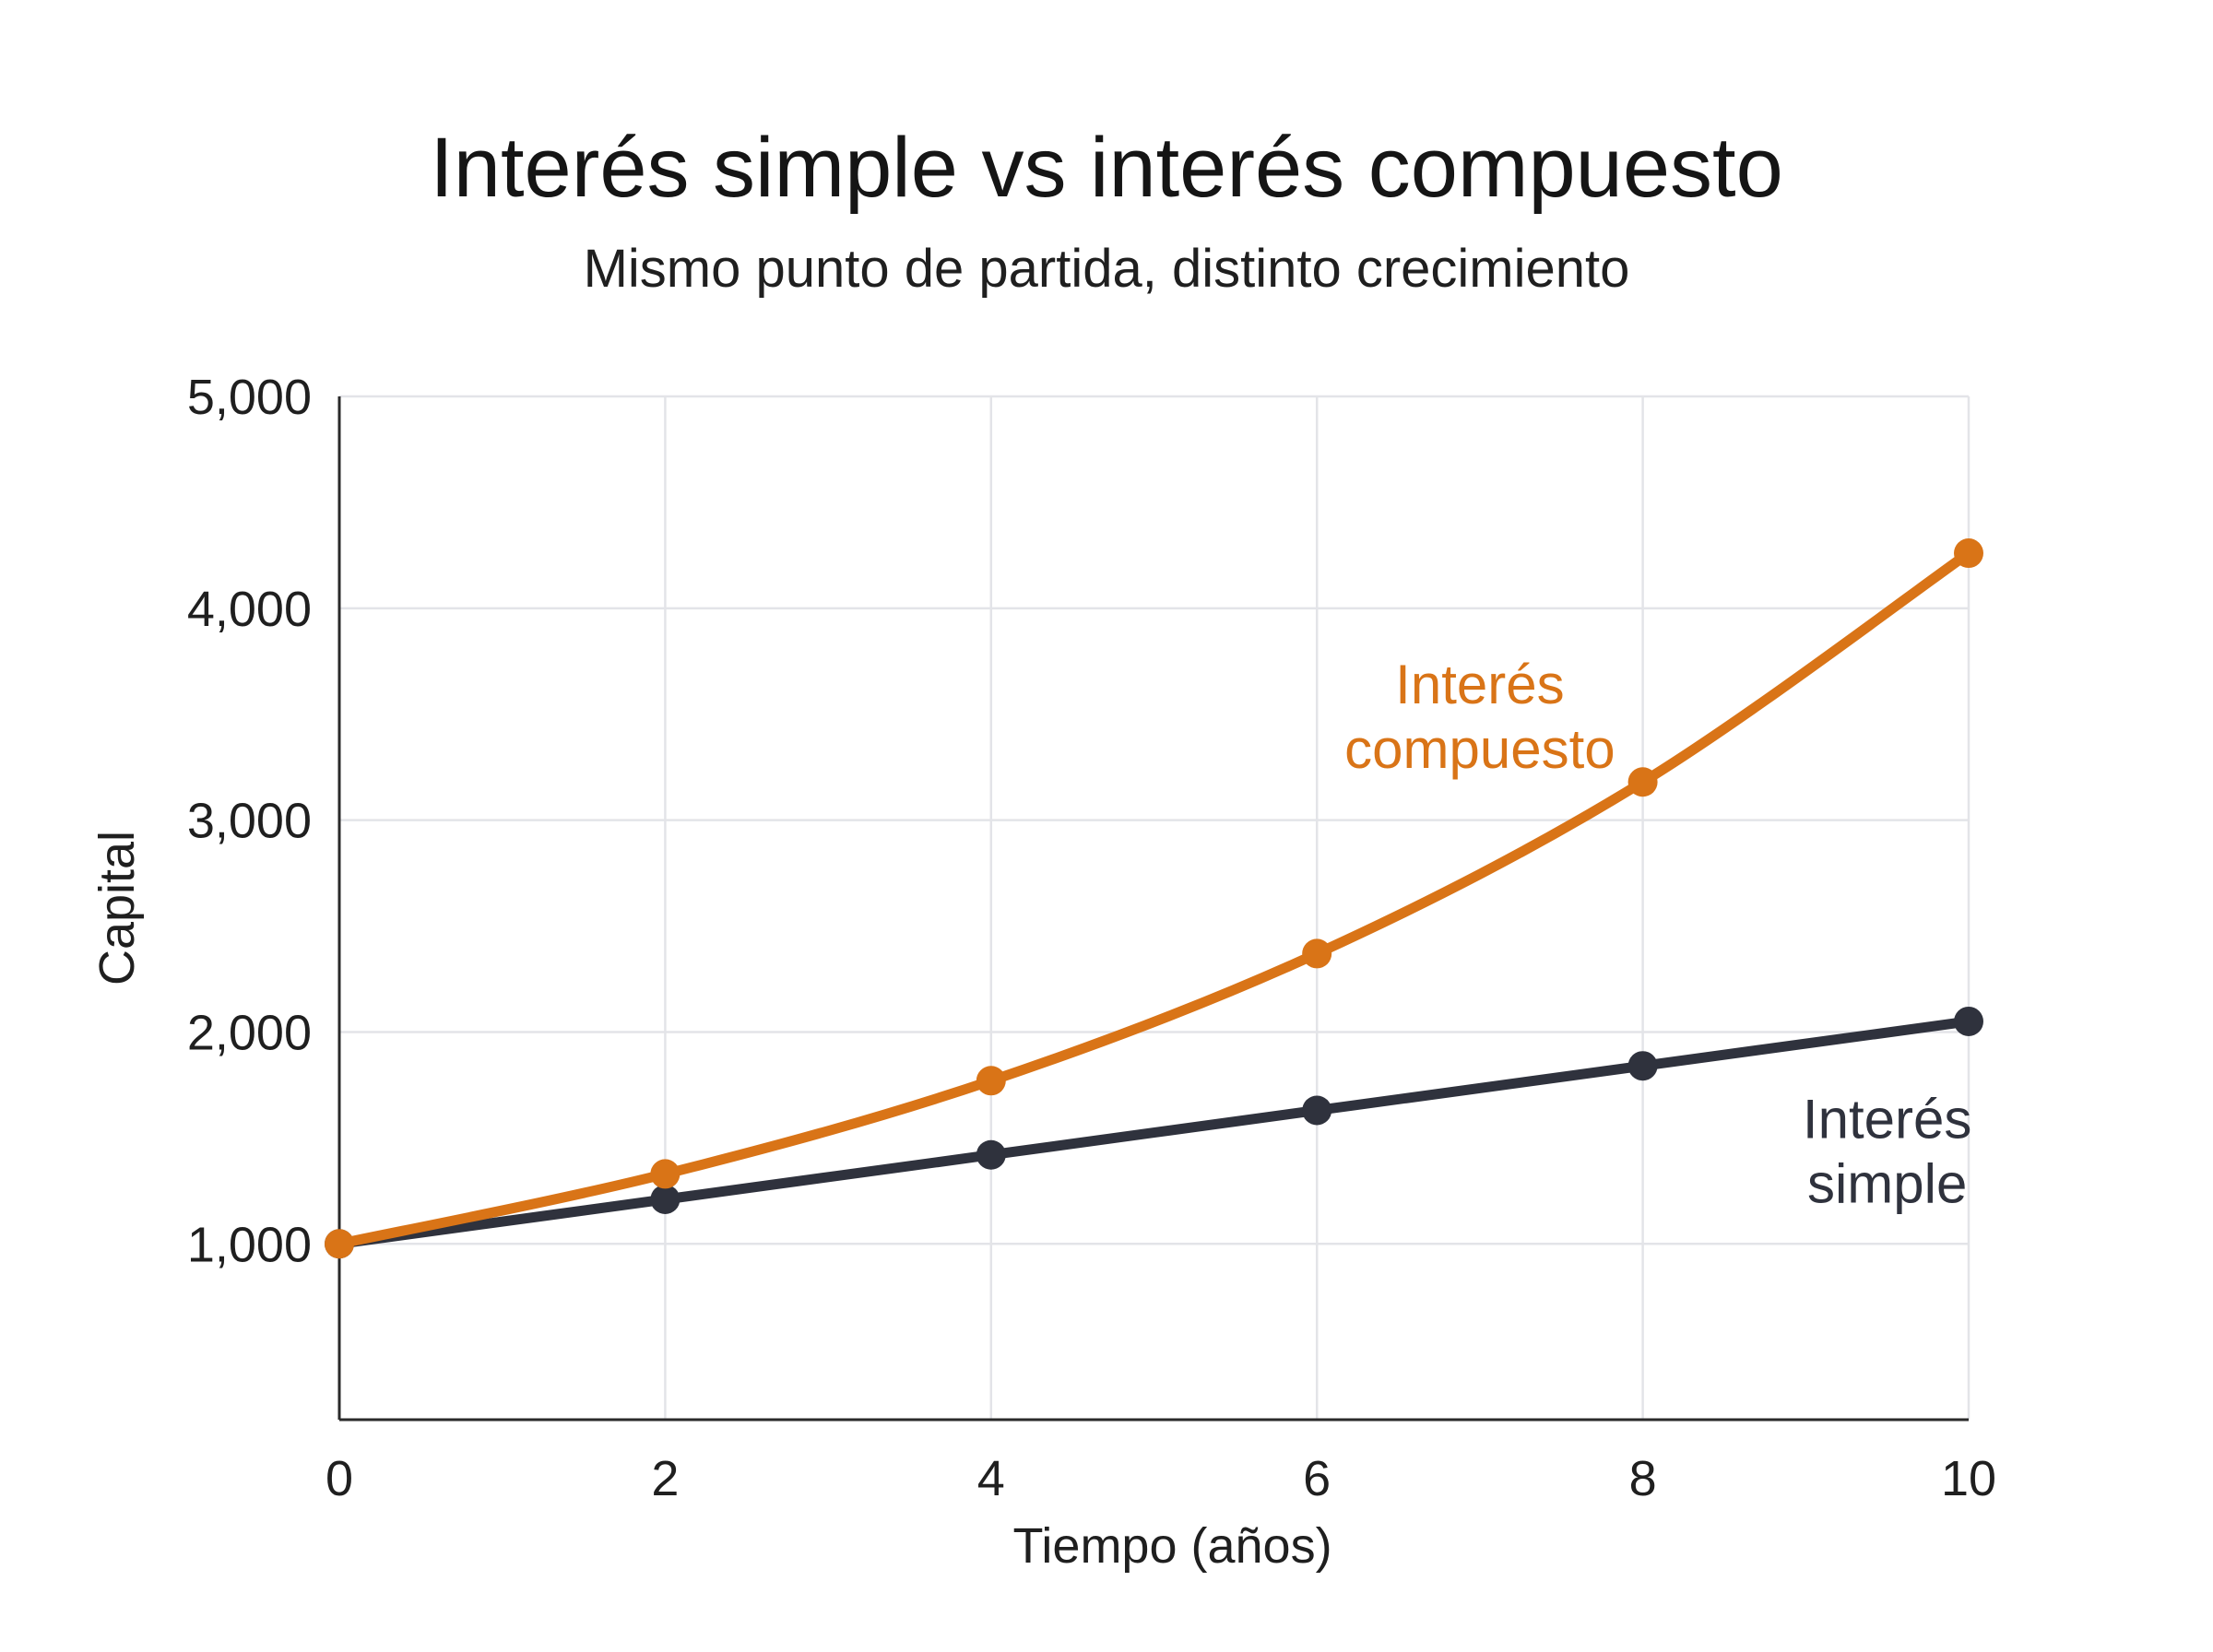 This screenshot has height=1652, width=2213. I want to click on y-tick-label: 3,000, so click(250, 821).